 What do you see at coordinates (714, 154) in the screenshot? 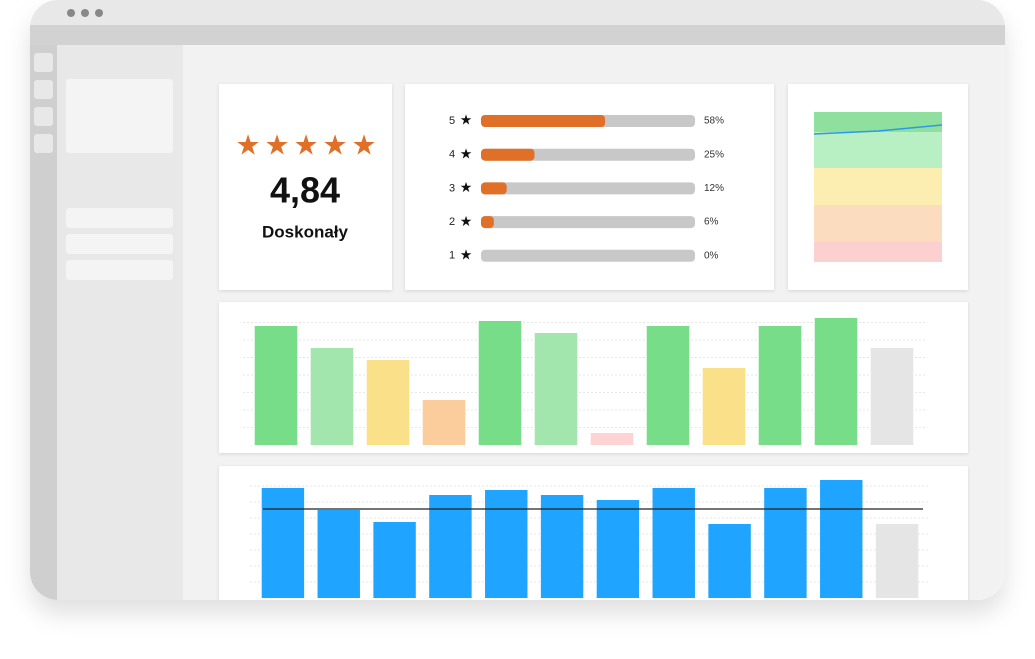
I see `percent-label: 25%` at bounding box center [714, 154].